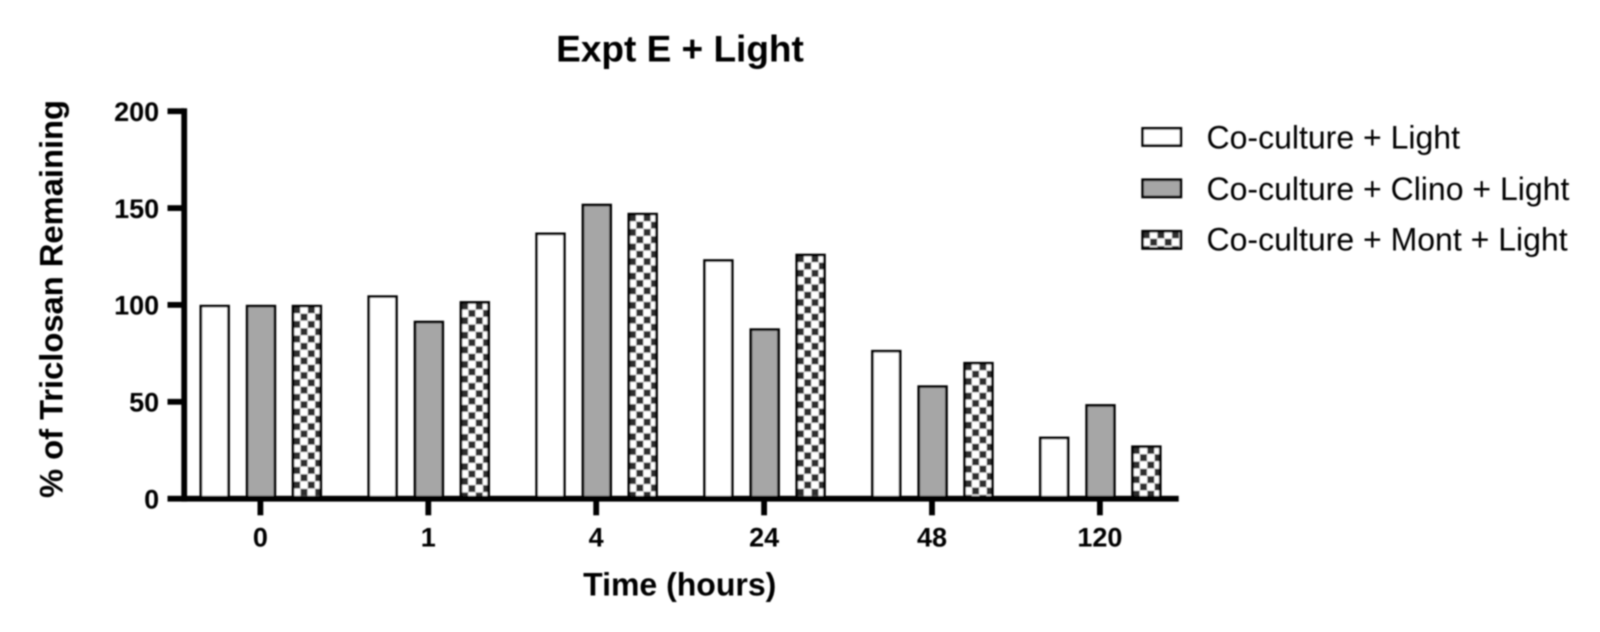 This screenshot has width=1600, height=632. What do you see at coordinates (679, 584) in the screenshot?
I see `svg-text: Time (hours)` at bounding box center [679, 584].